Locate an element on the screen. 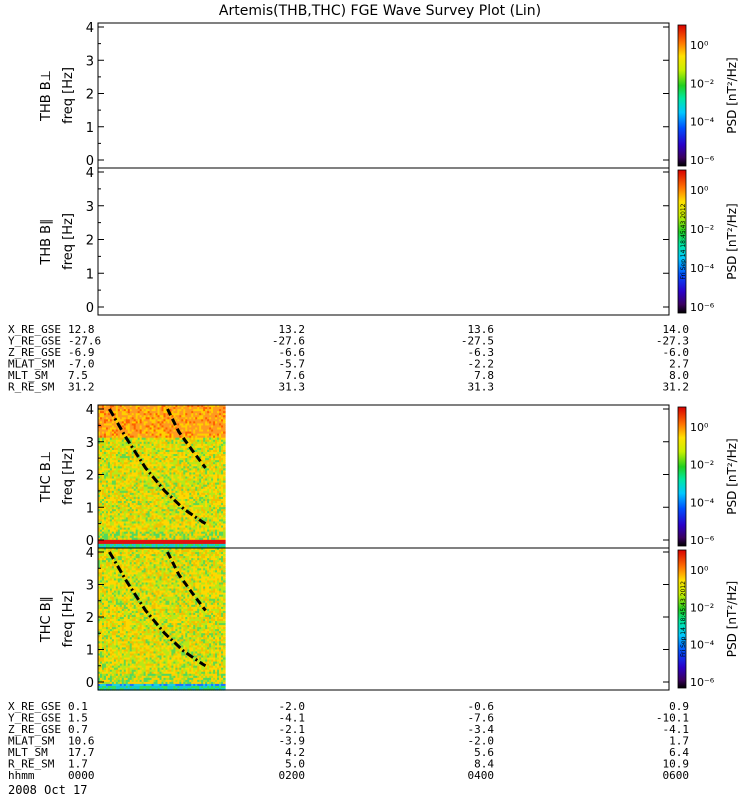 This screenshot has height=800, width=750. ephemeris-value: 0000 is located at coordinates (81, 775).